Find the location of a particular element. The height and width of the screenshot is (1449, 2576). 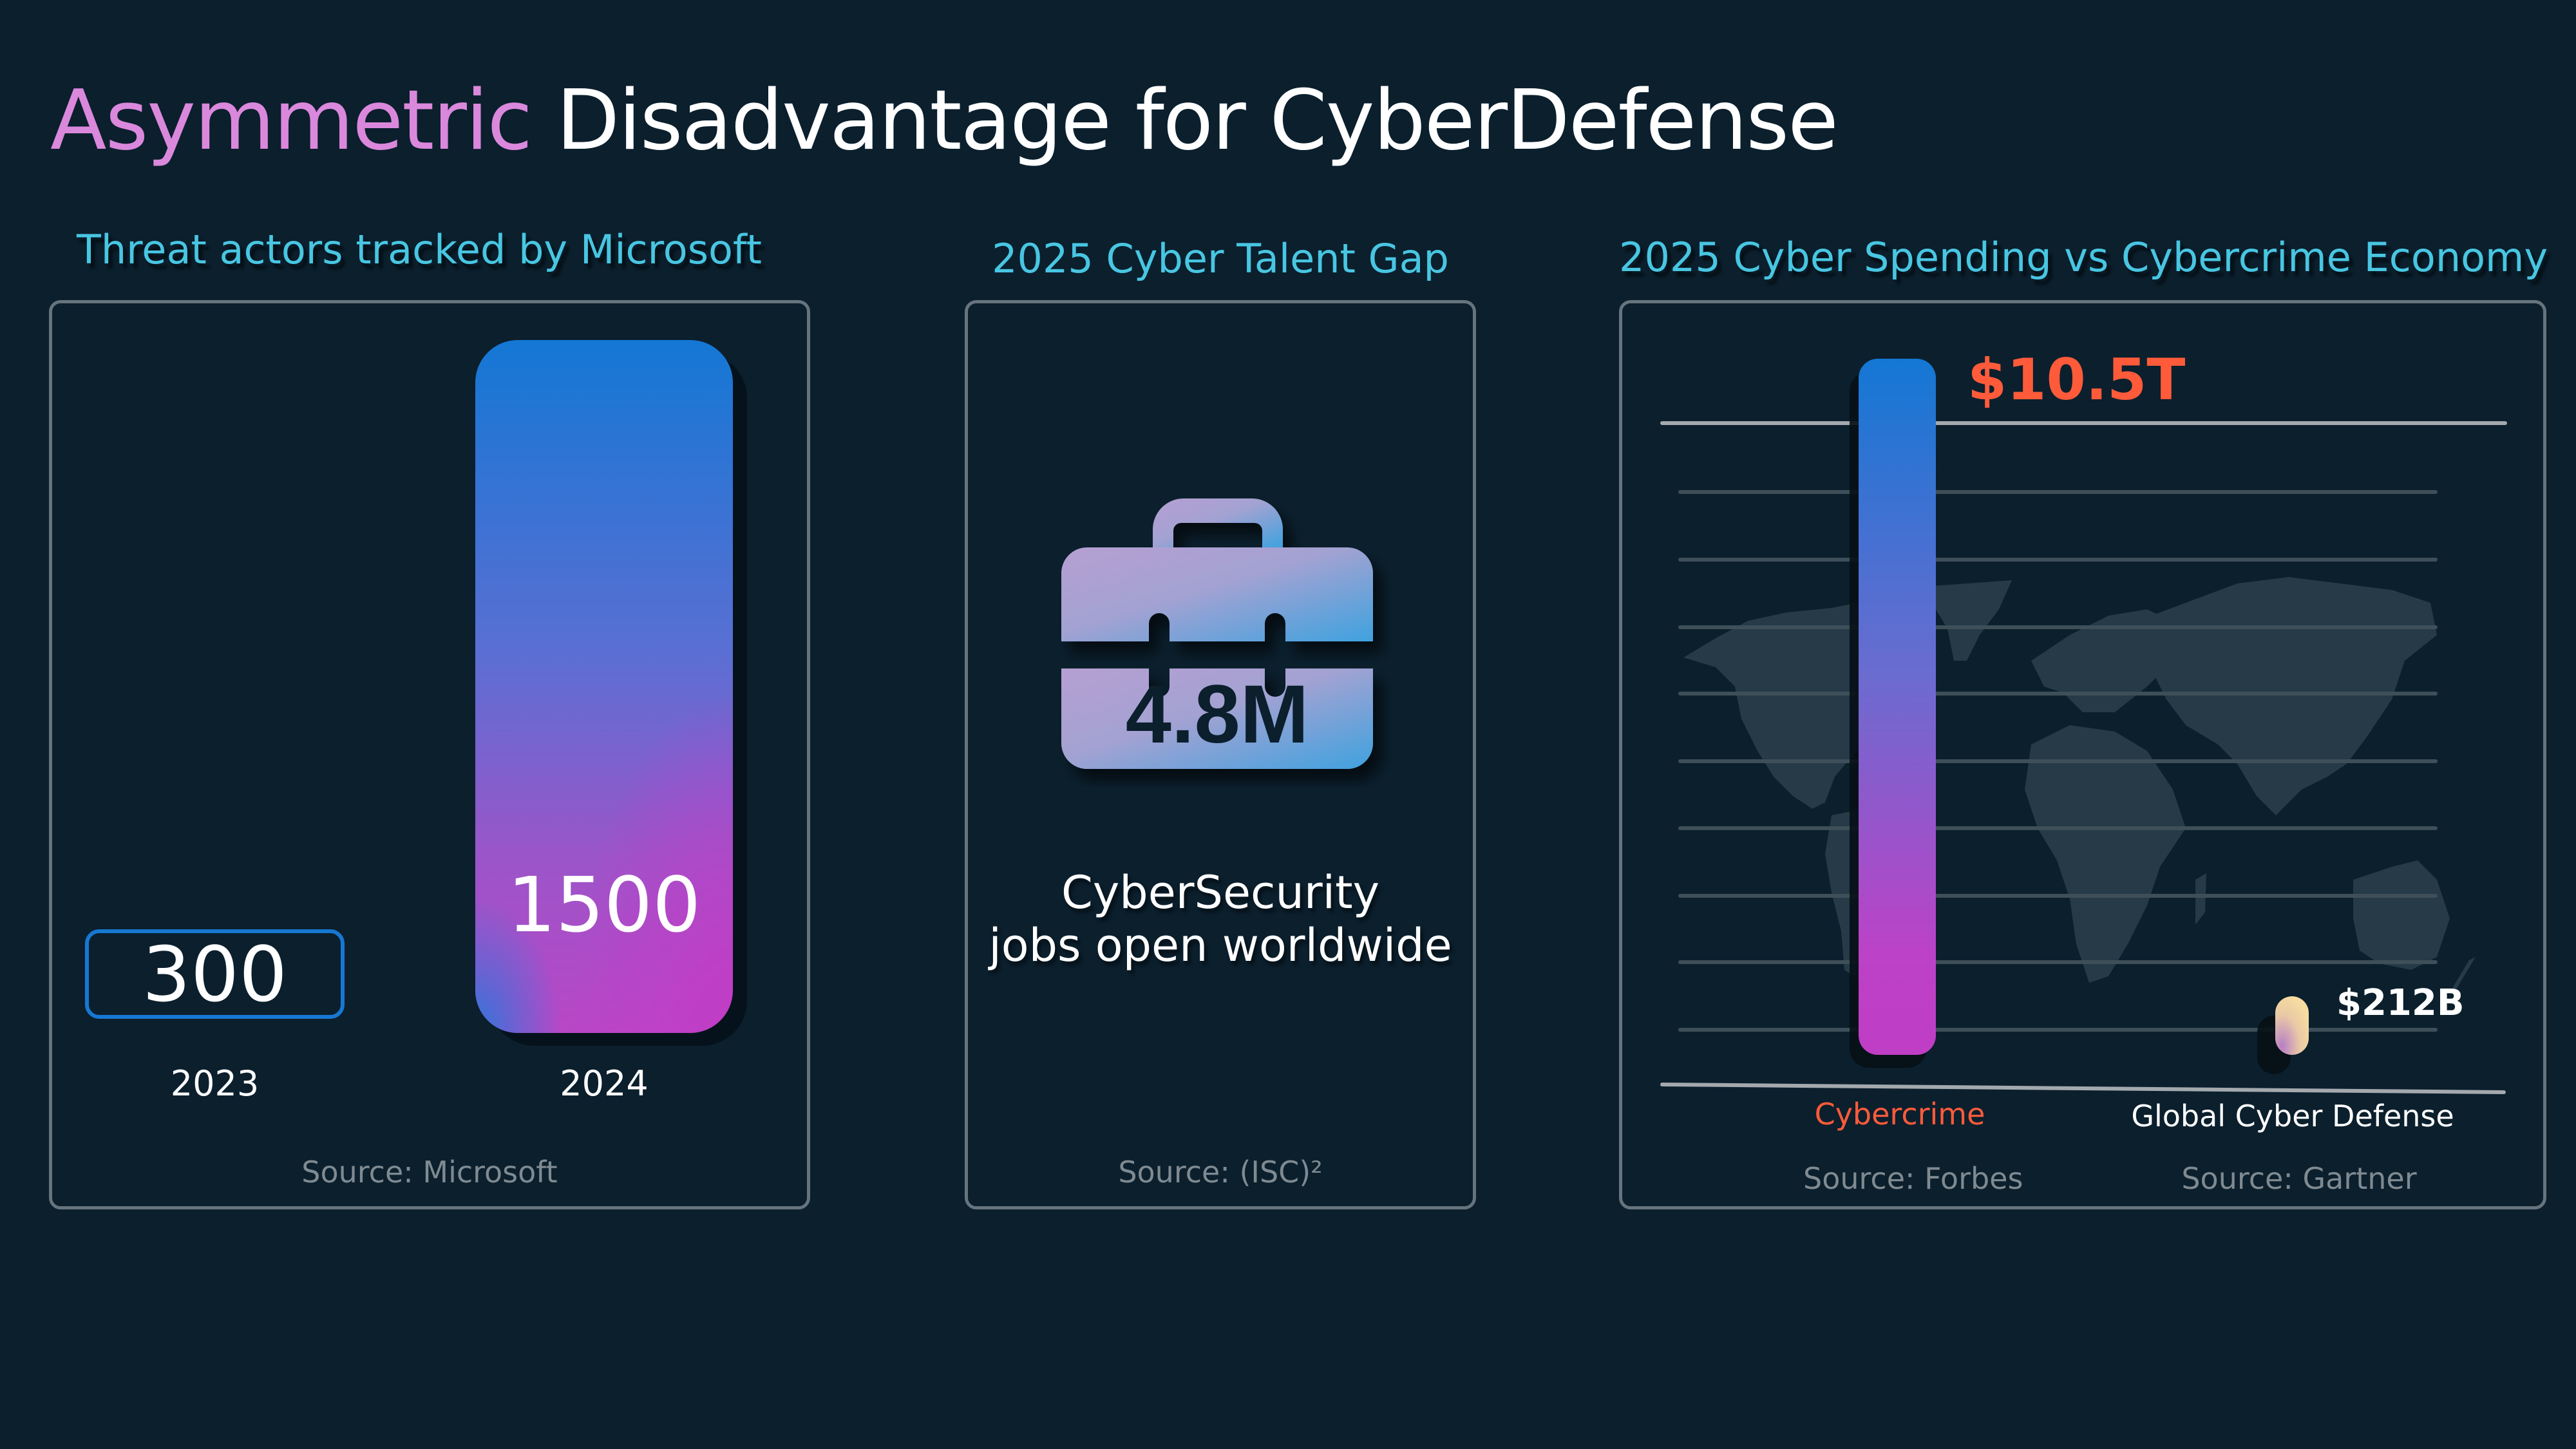

defense-value: $212B is located at coordinates (2400, 1003).